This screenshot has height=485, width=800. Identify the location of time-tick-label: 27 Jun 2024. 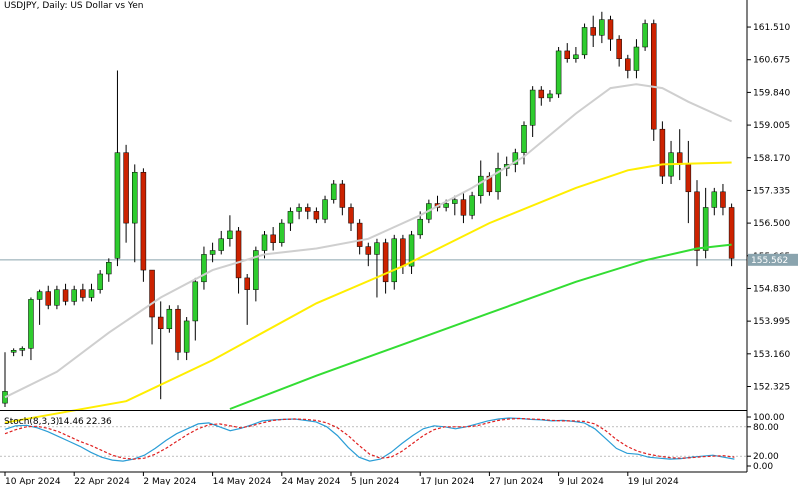
(516, 481).